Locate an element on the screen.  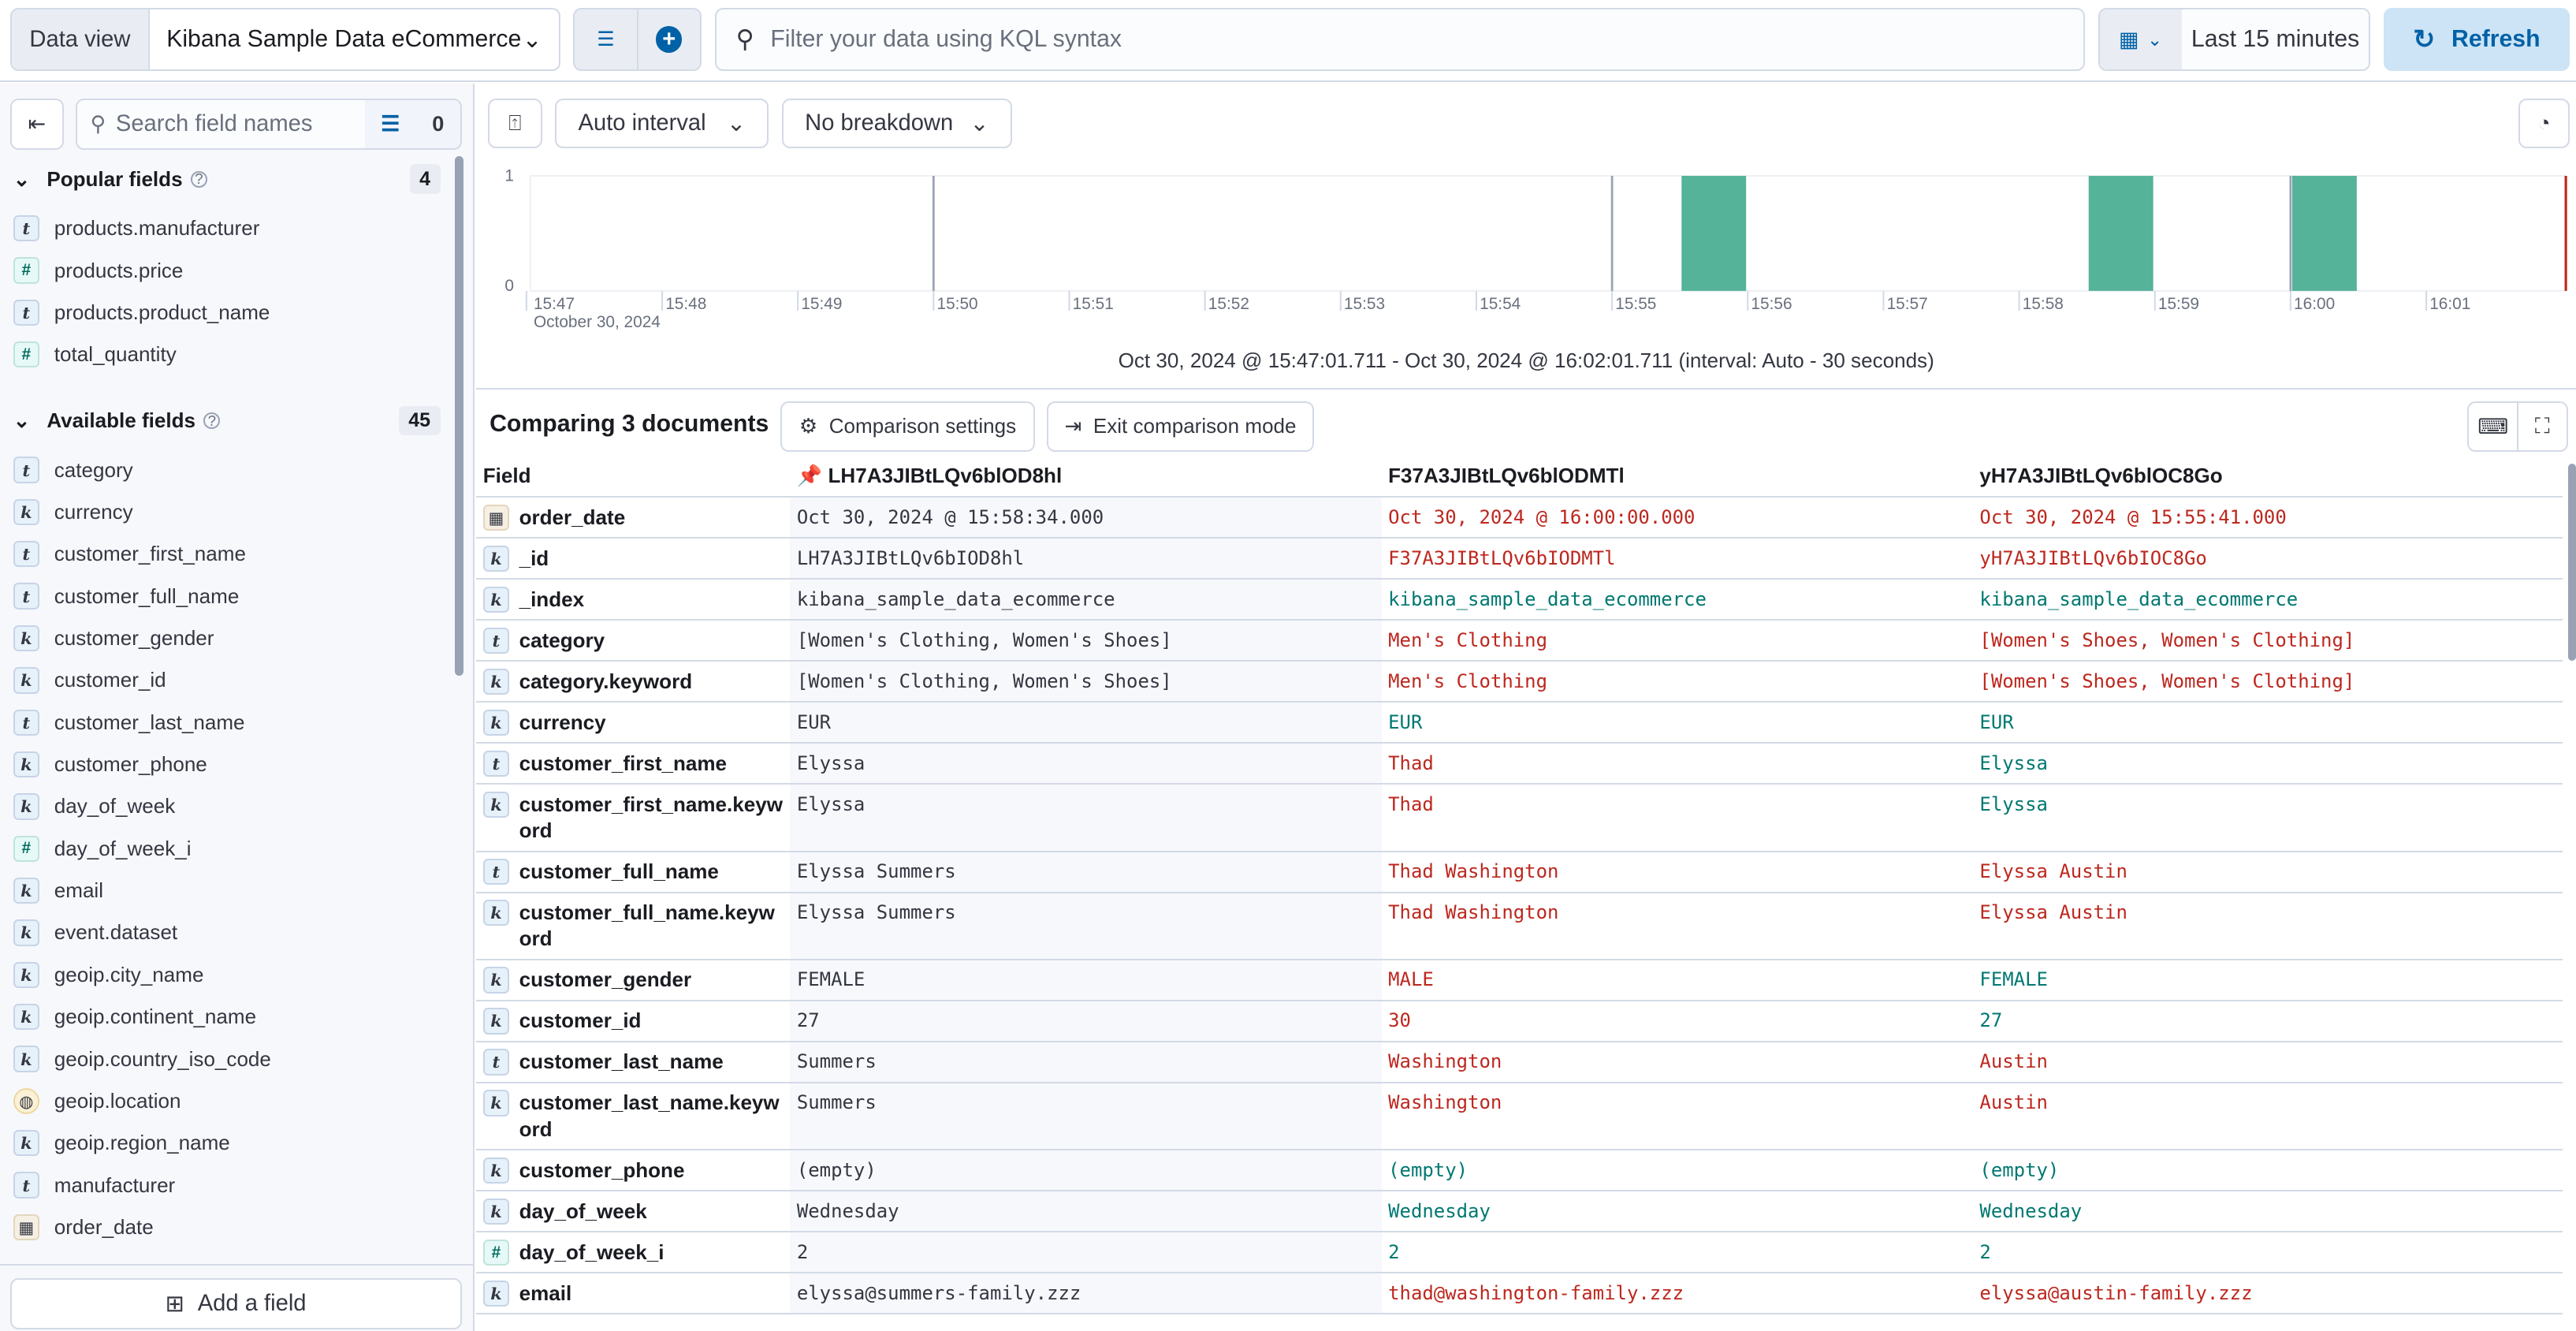
field-cell: k customer_gender is located at coordinates (633, 980).